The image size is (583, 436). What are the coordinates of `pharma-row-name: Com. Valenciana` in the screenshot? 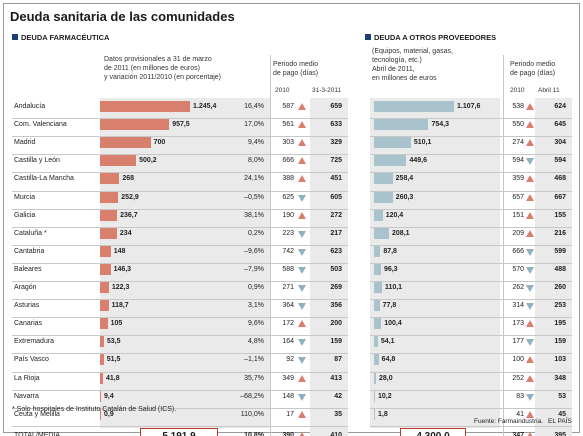 It's located at (40, 125).